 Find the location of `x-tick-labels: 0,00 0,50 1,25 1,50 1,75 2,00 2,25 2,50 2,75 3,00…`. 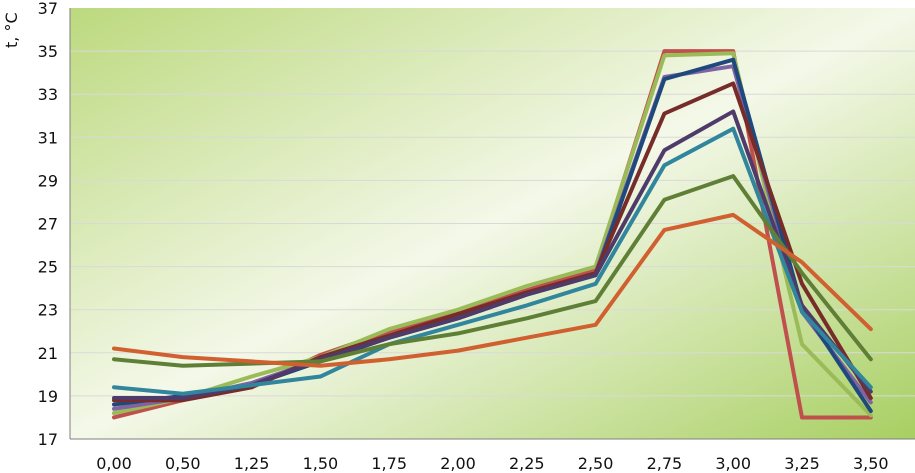

x-tick-labels: 0,00 0,50 1,25 1,50 1,75 2,00 2,25 2,50 2,75 3,00… is located at coordinates (492, 463).